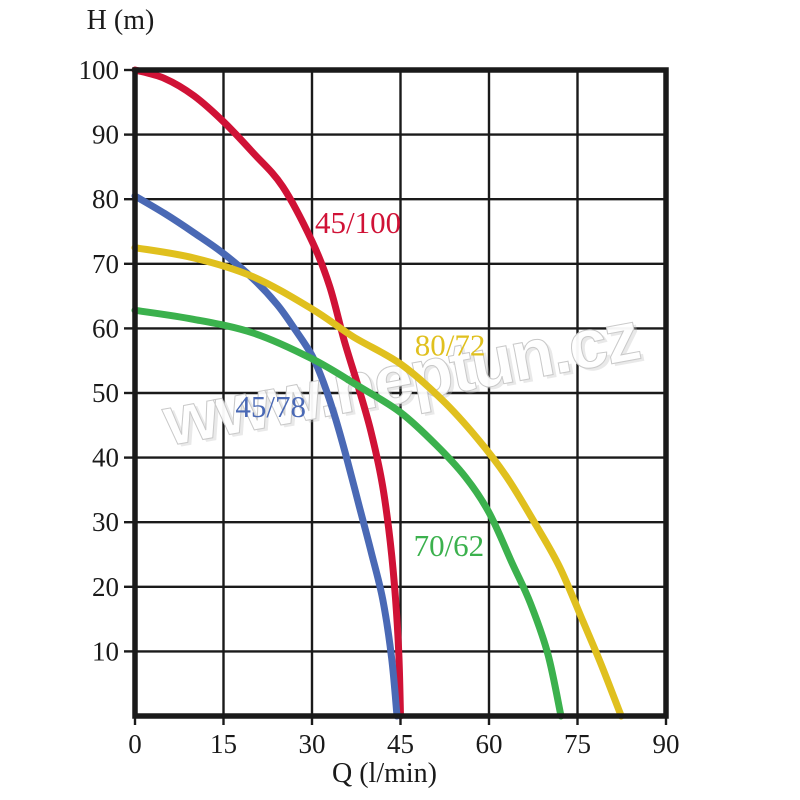 This screenshot has height=800, width=800. I want to click on x-tick-label-0: 0, so click(135, 744).